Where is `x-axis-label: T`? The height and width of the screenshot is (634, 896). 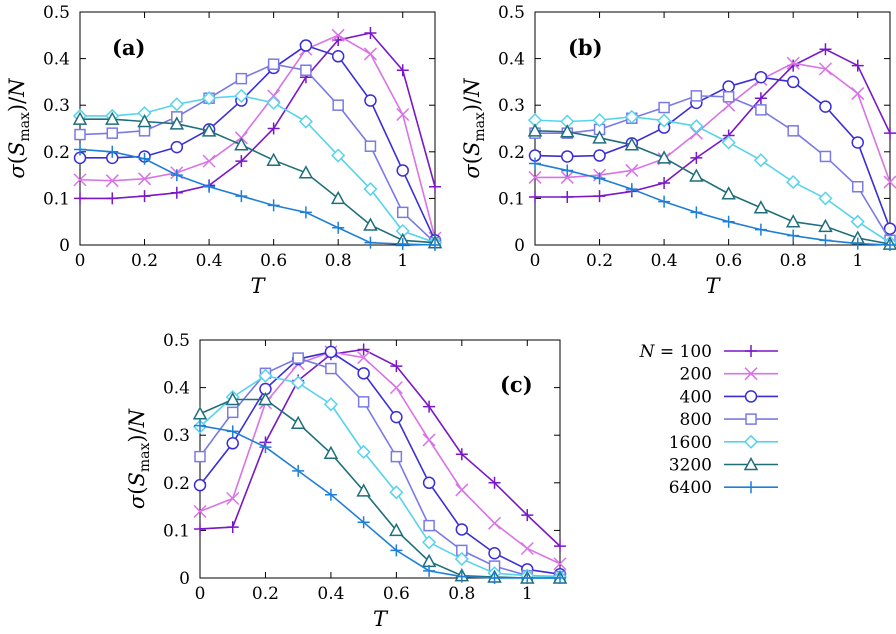 x-axis-label: T is located at coordinates (713, 286).